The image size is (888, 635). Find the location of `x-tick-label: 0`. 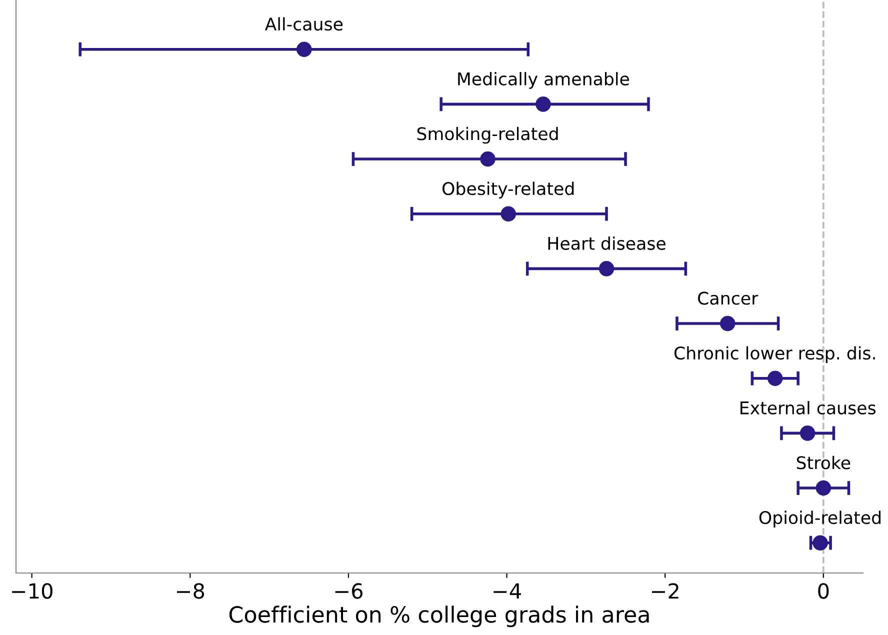

x-tick-label: 0 is located at coordinates (823, 591).